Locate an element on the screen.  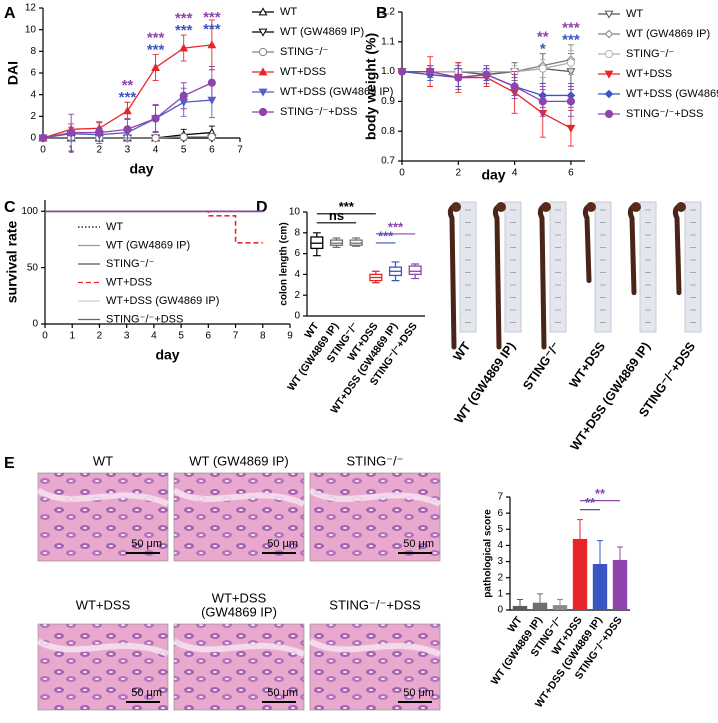
x-tick-label: 8 is located at coordinates (263, 336).